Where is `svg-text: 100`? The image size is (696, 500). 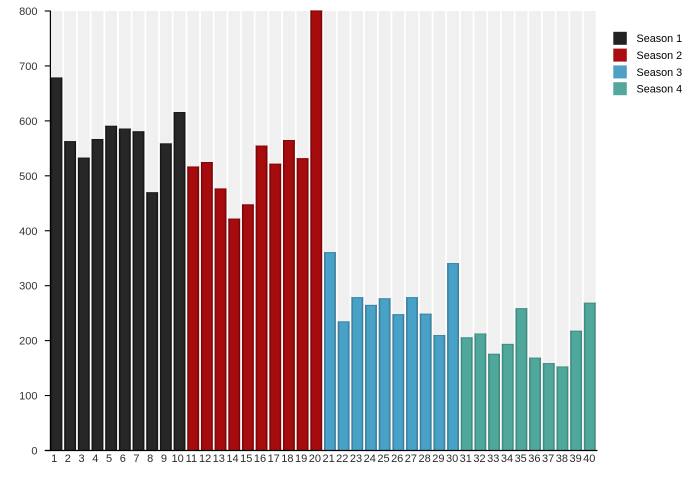
svg-text: 100 is located at coordinates (28, 397).